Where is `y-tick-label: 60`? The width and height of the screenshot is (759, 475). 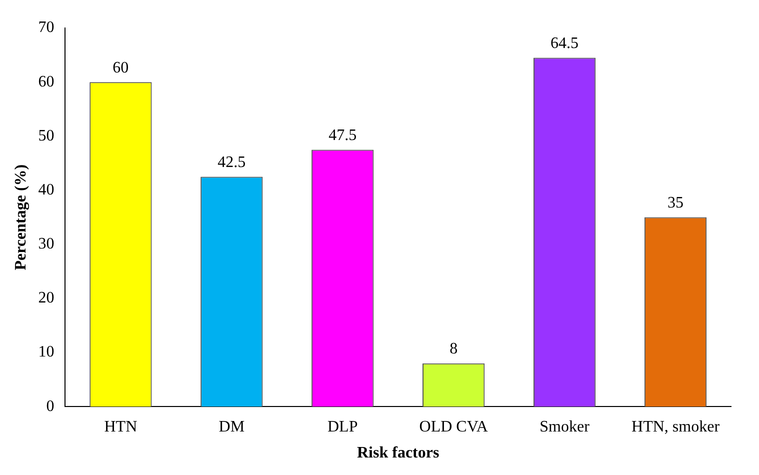
y-tick-label: 60 is located at coordinates (46, 81).